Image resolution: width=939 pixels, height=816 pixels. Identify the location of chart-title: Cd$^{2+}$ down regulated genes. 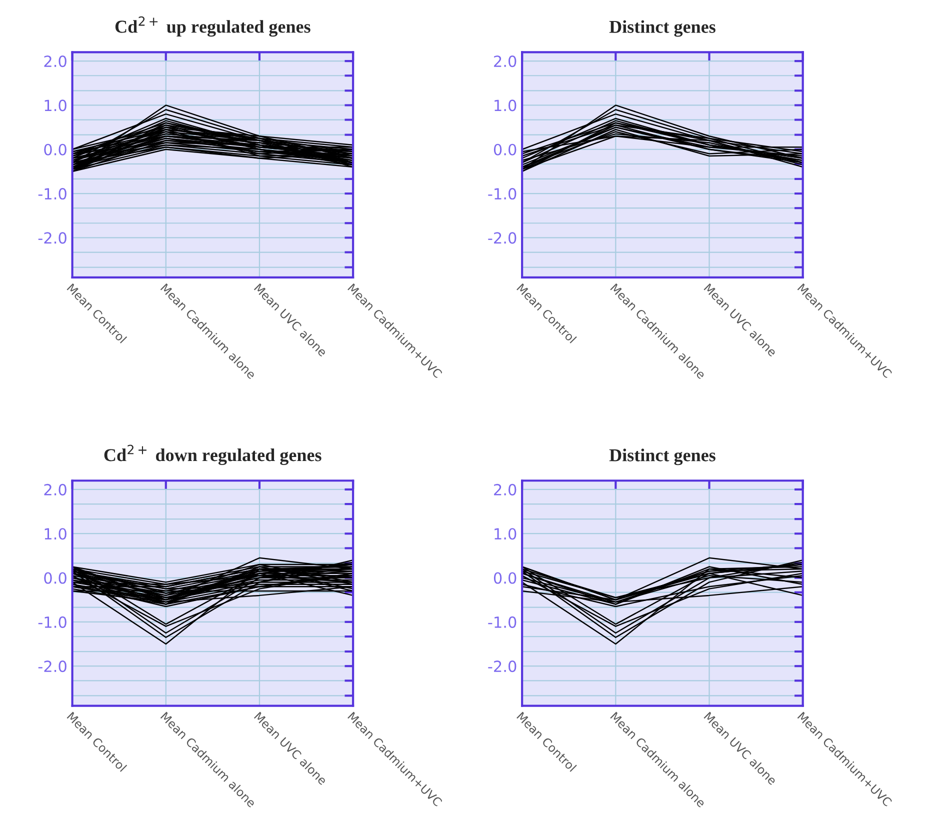
(213, 455).